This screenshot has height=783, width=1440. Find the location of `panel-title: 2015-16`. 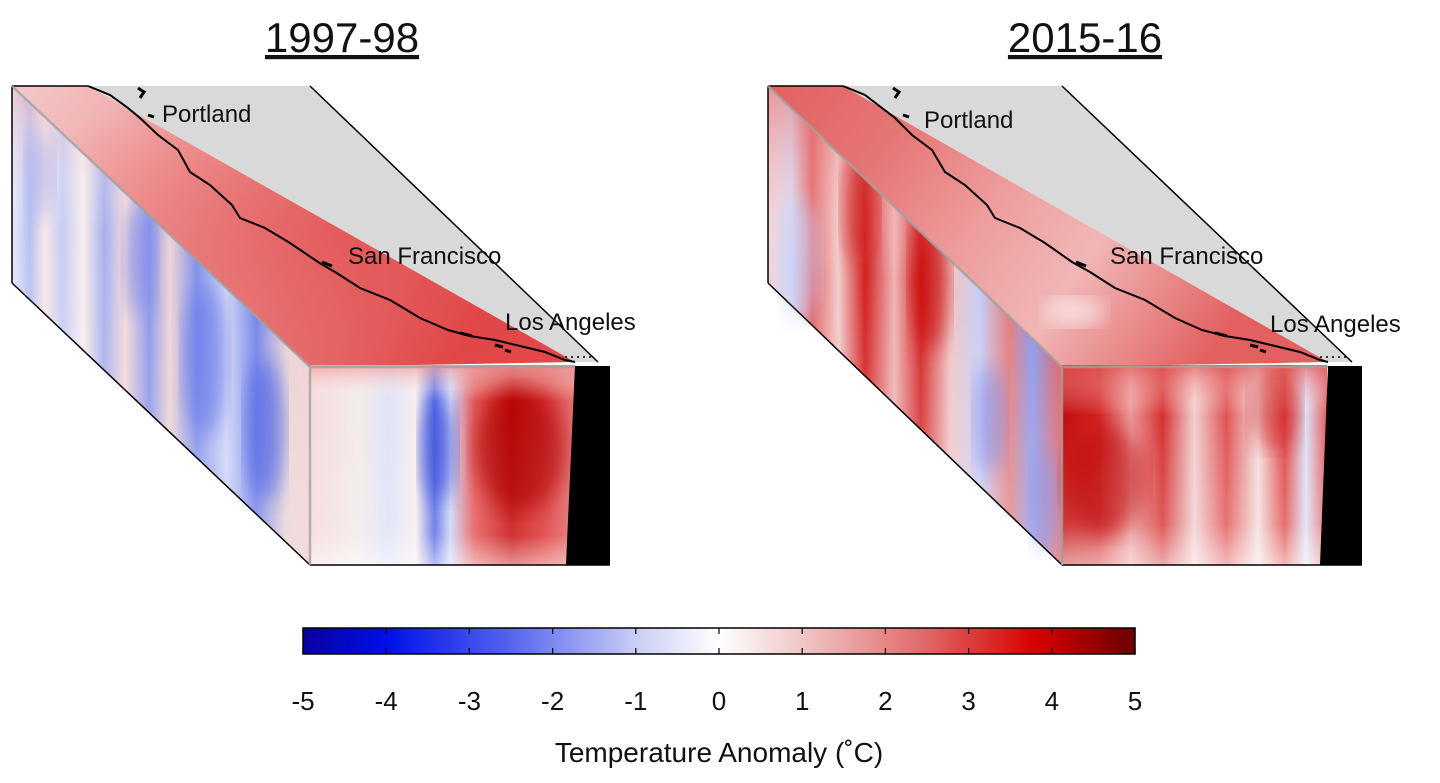

panel-title: 2015-16 is located at coordinates (1085, 37).